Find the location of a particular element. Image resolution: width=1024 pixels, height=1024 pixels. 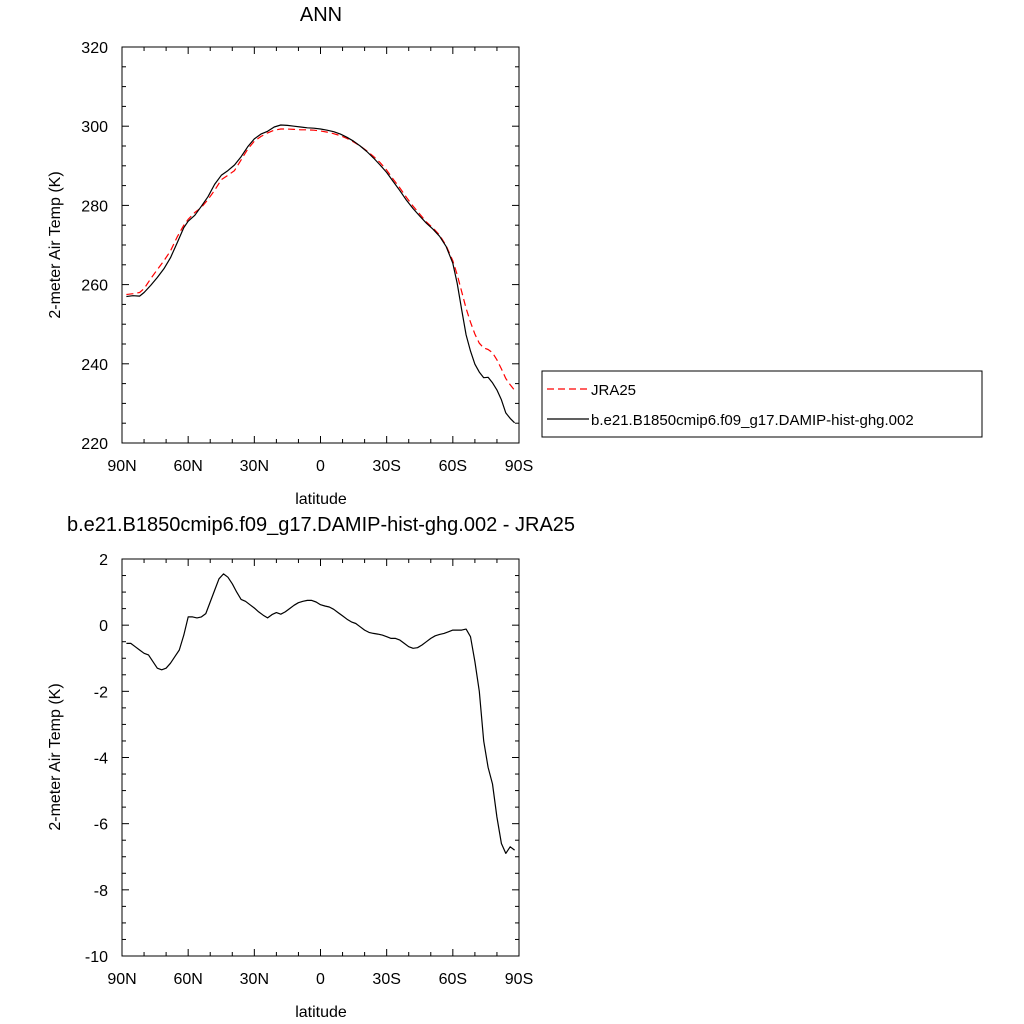

top-y-tick-label: 280 is located at coordinates (94, 206).